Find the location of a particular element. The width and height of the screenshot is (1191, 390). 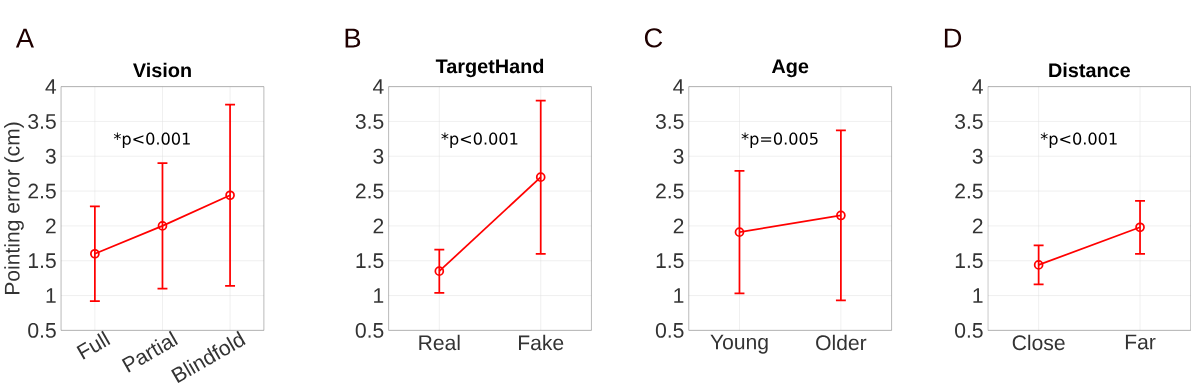

chart-title: TargetHand is located at coordinates (489, 68).